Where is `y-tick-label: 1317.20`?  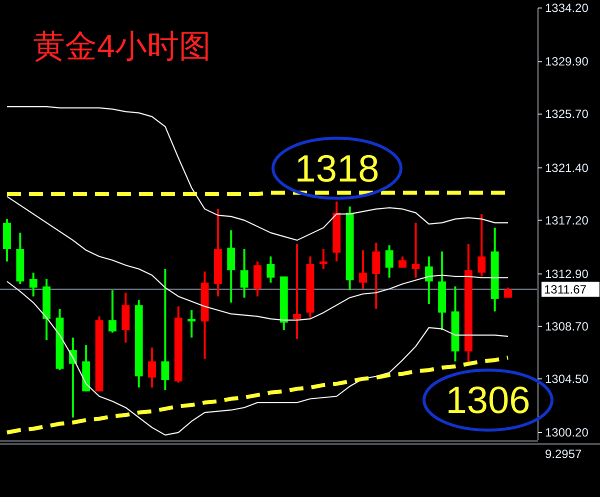
y-tick-label: 1317.20 is located at coordinates (567, 220).